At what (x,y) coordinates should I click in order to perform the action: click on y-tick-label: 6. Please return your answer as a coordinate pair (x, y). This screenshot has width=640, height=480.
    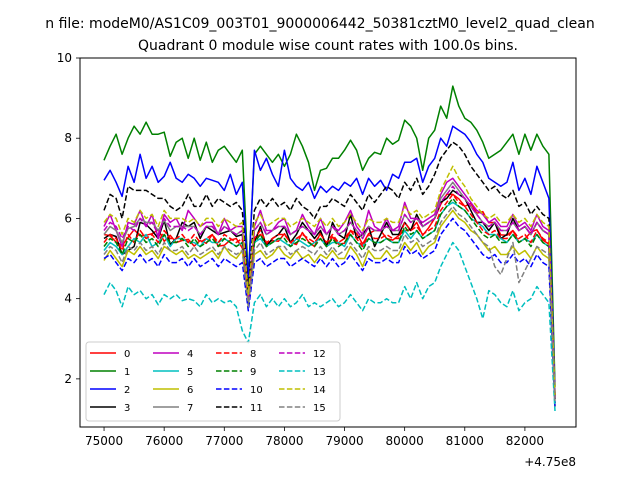
    Looking at the image, I should click on (68, 218).